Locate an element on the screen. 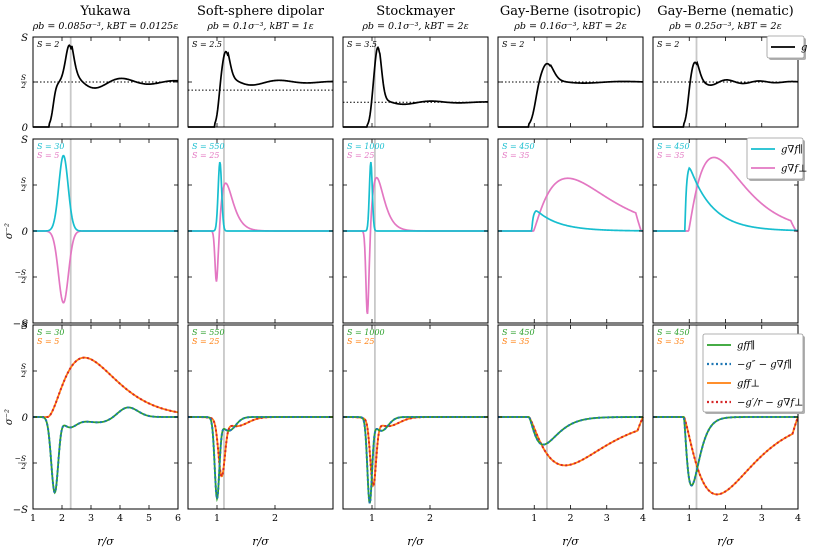 The width and height of the screenshot is (822, 552). panel-yukawa-ff: 1 2 3 4 5 6 S = 30S = 5 is located at coordinates (105, 424).